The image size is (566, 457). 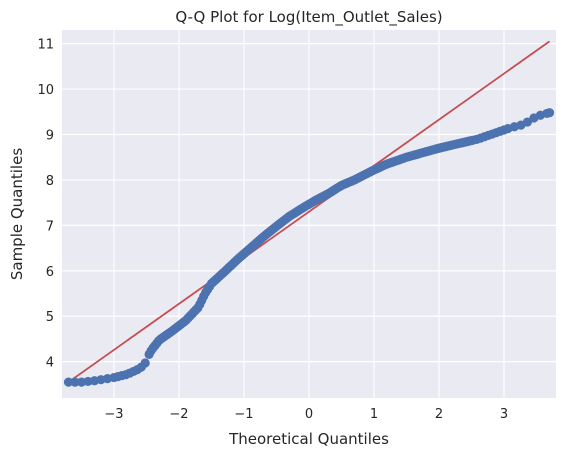 I want to click on y-tick-label: 10, so click(x=45, y=90).